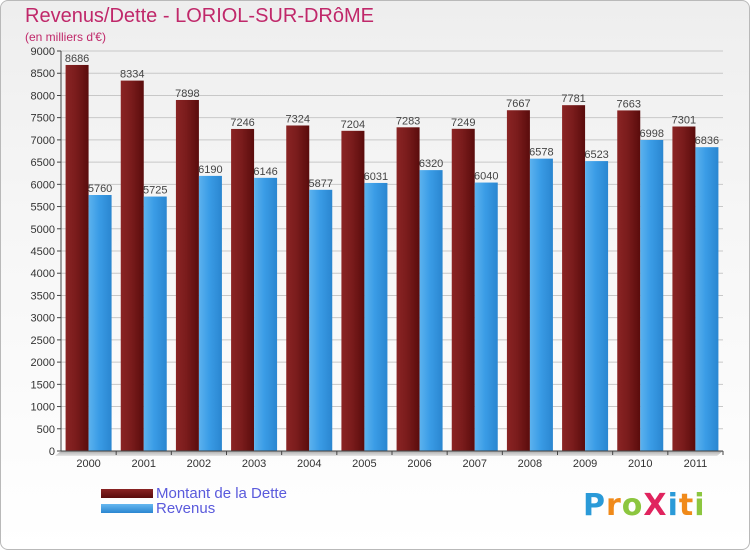 This screenshot has height=550, width=750. Describe the element at coordinates (77, 59) in the screenshot. I see `value-label-dette-2000: 8686` at that location.